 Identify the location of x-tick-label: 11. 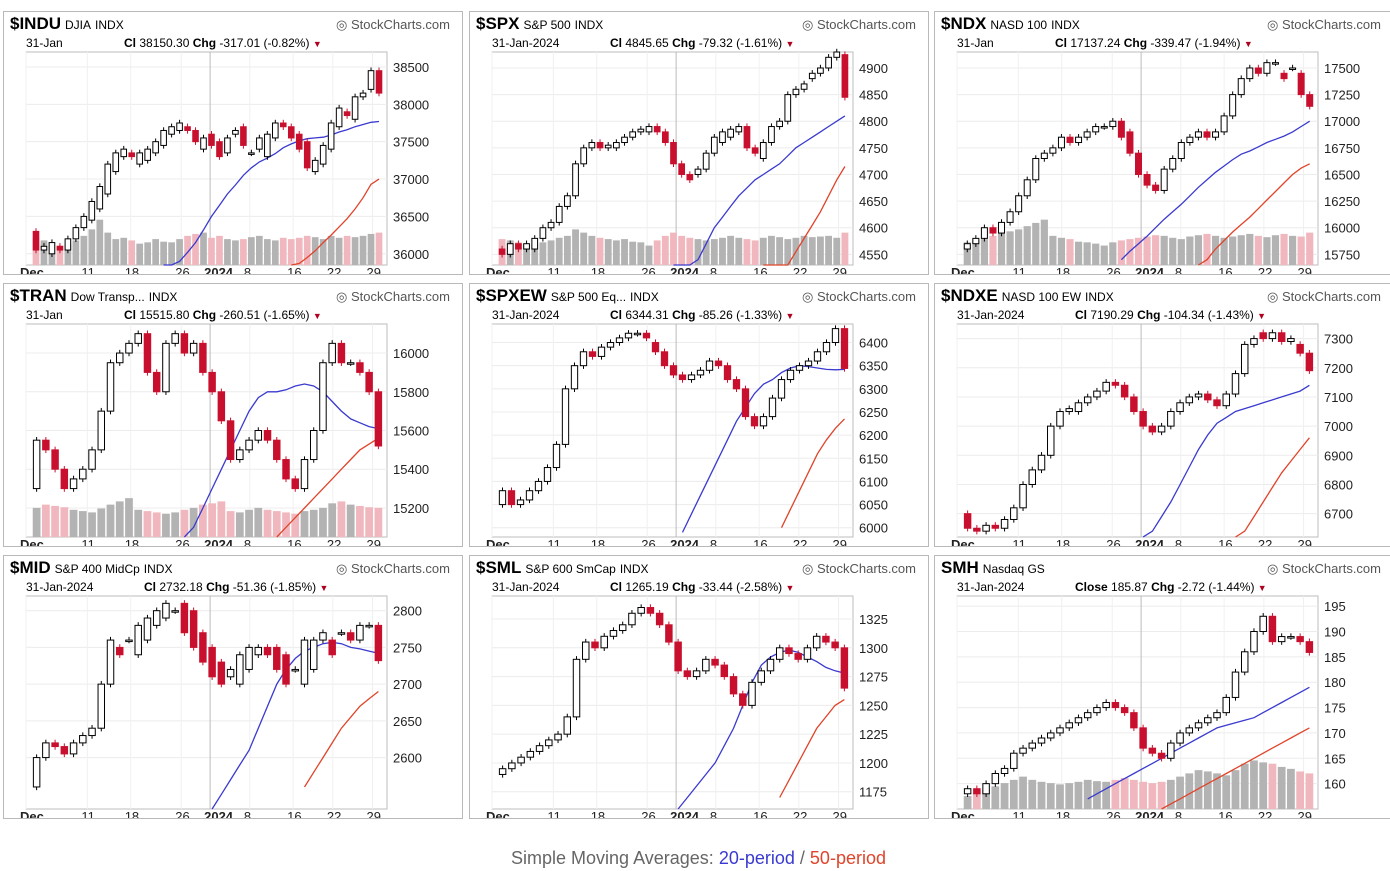
(88, 542).